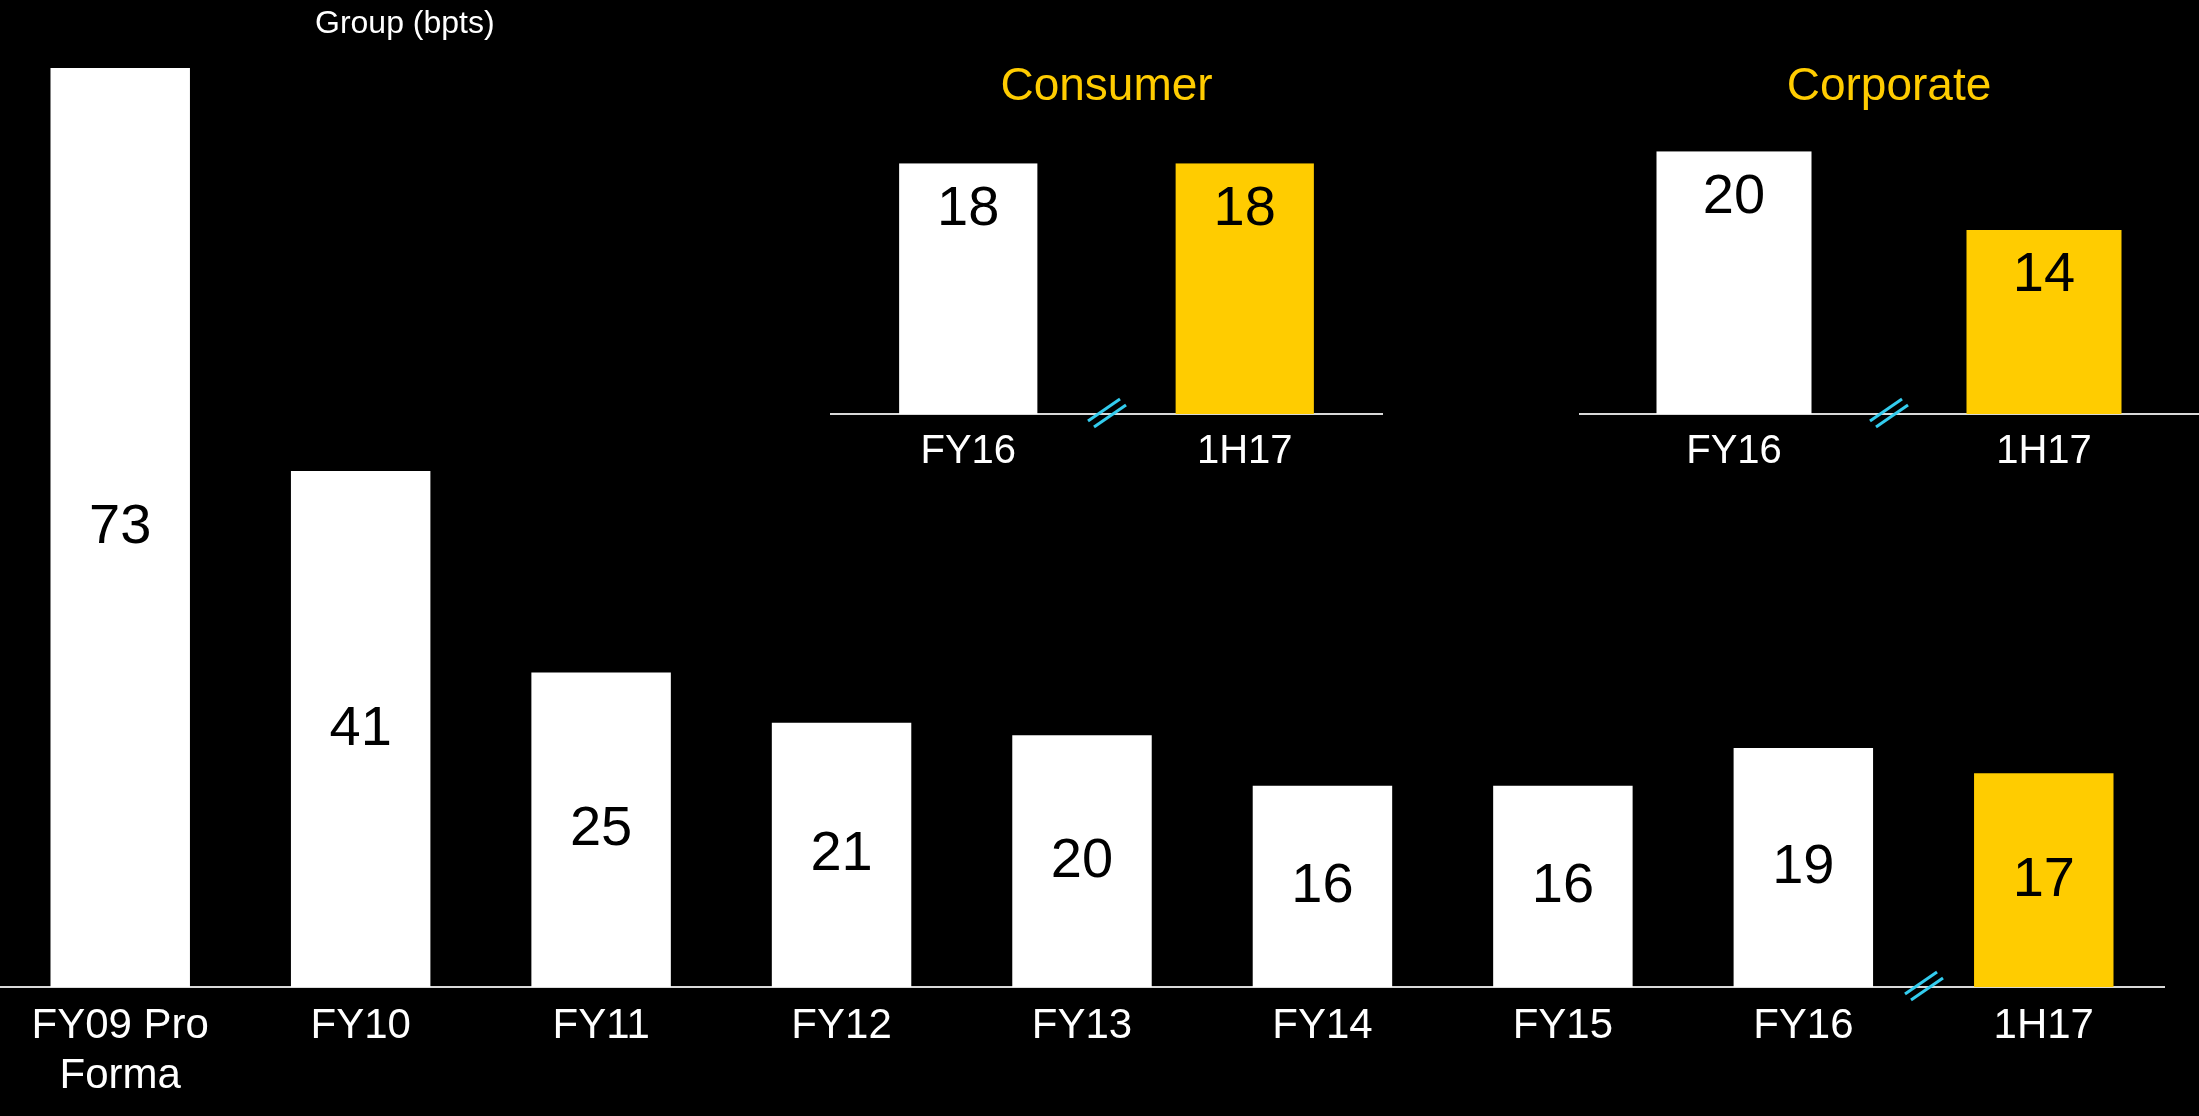 Image resolution: width=2199 pixels, height=1116 pixels. What do you see at coordinates (841, 851) in the screenshot?
I see `data-label: 21` at bounding box center [841, 851].